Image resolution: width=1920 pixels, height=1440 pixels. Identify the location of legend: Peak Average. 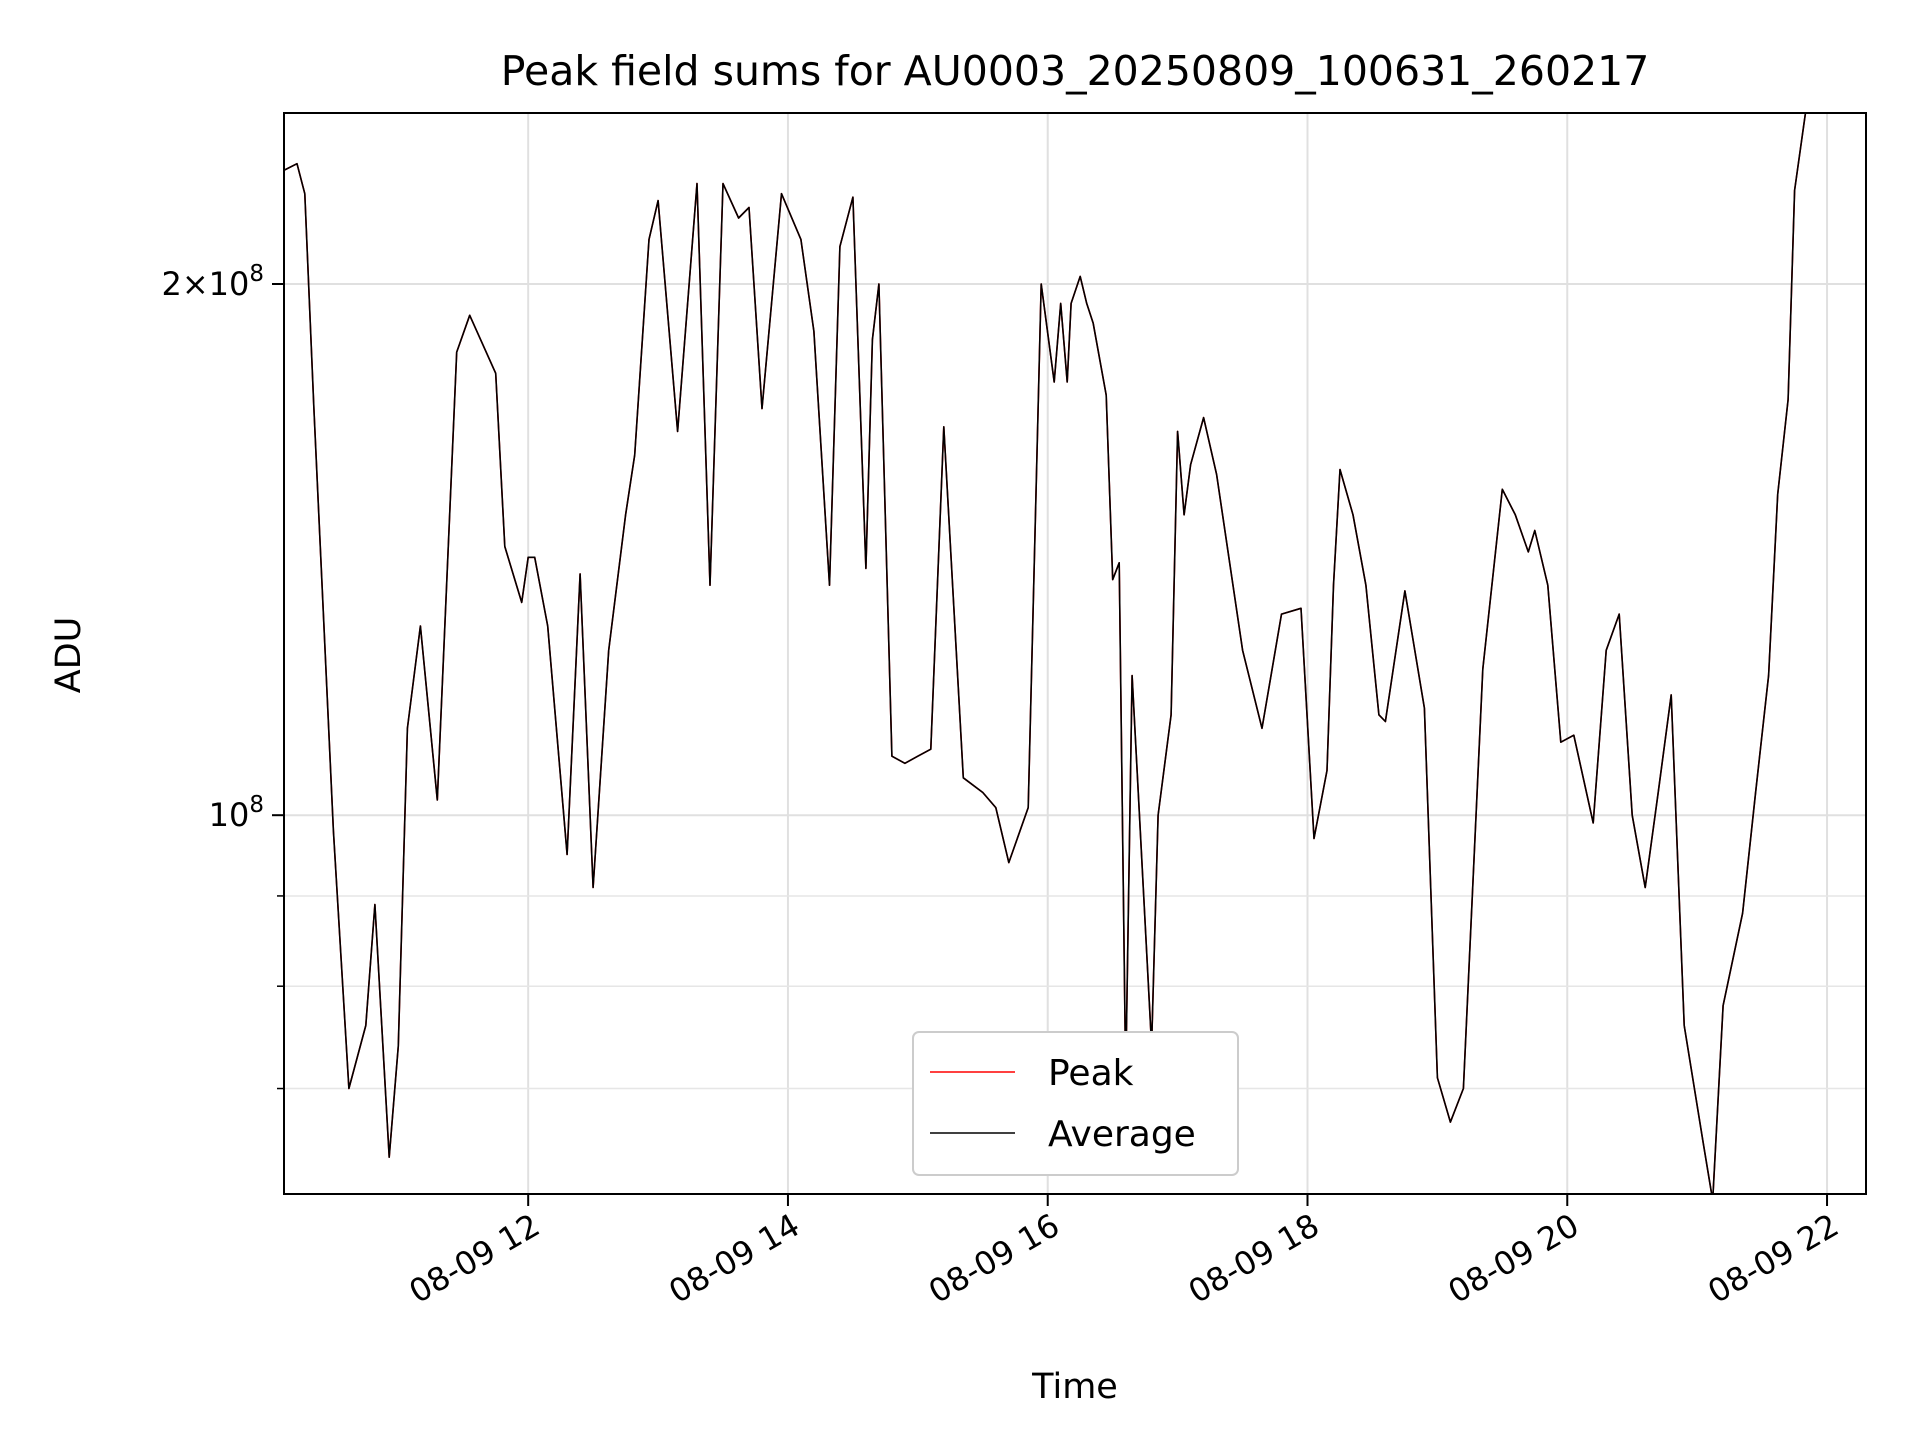
(1075, 1103).